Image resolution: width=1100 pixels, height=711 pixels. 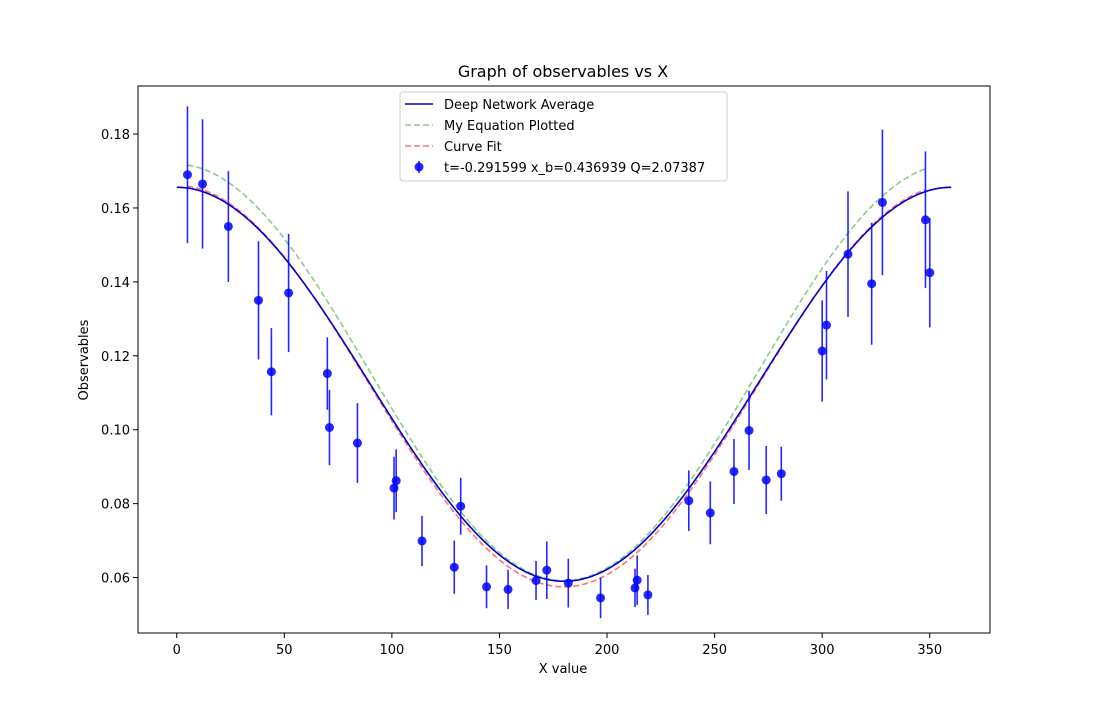 What do you see at coordinates (563, 669) in the screenshot?
I see `x-axis-label: X value` at bounding box center [563, 669].